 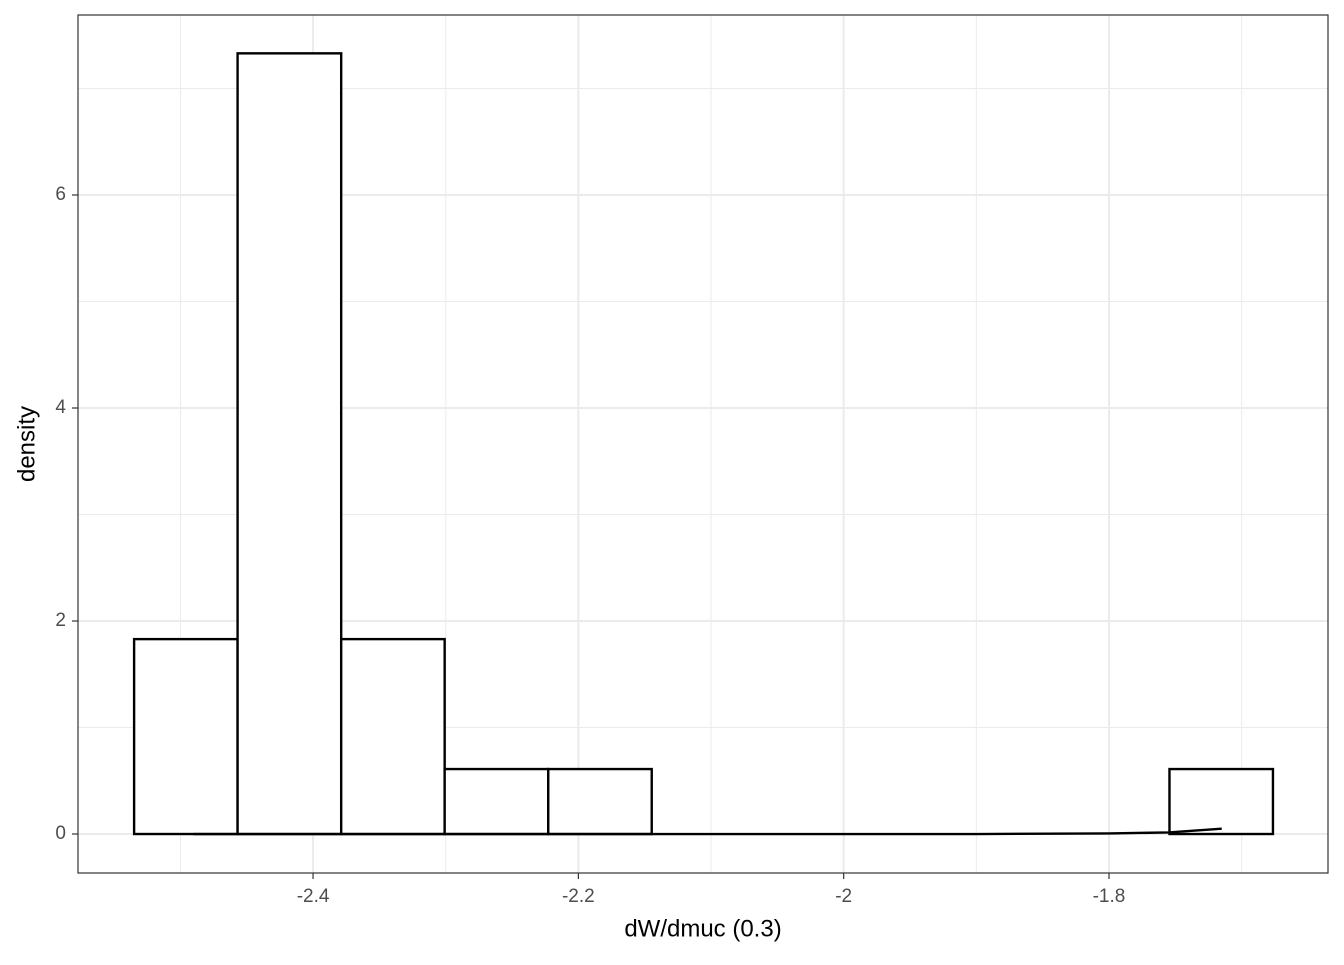 I want to click on x-tick-label: -2.4, so click(x=313, y=896).